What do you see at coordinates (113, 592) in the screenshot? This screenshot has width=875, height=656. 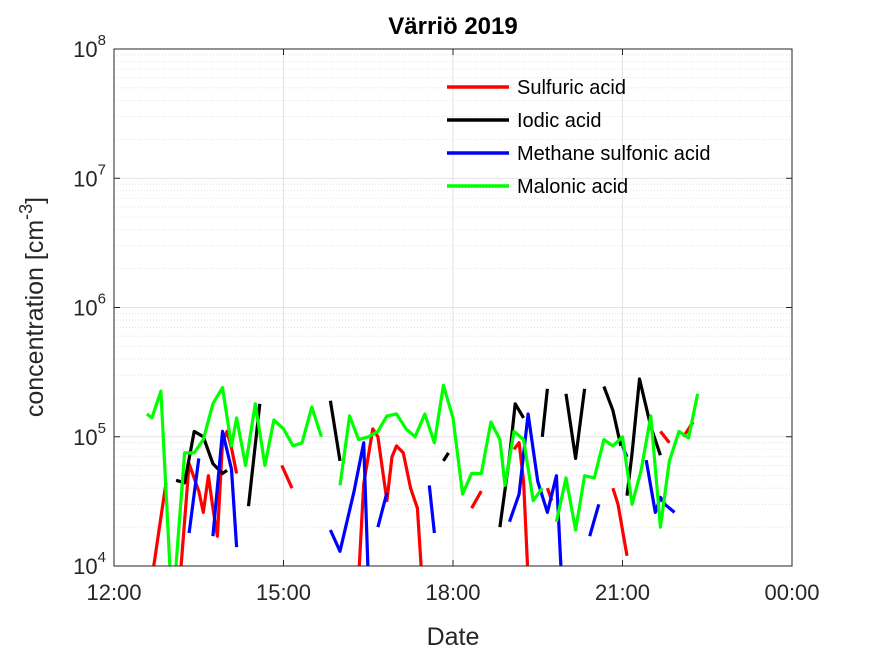 I see `x-tick-label: 12:00` at bounding box center [113, 592].